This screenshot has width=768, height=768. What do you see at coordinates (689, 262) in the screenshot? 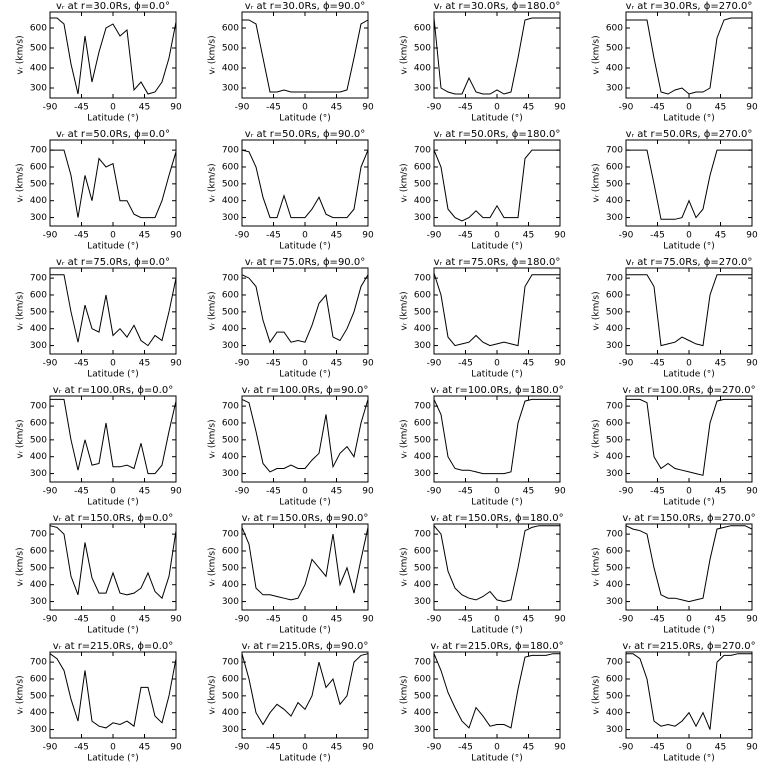
I see `chart-title: vᵣ at r=75.0Rs, ϕ=270.0°` at bounding box center [689, 262].